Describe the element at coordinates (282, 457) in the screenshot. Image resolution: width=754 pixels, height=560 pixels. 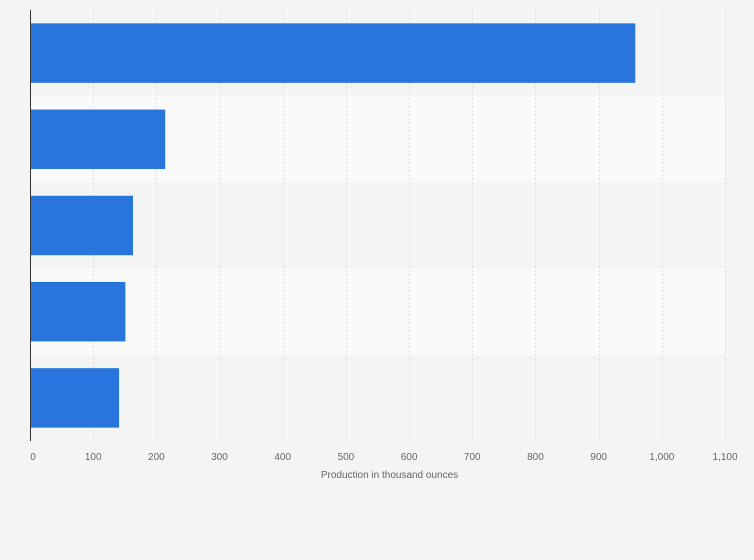
I see `x-tick-label: 400` at that location.